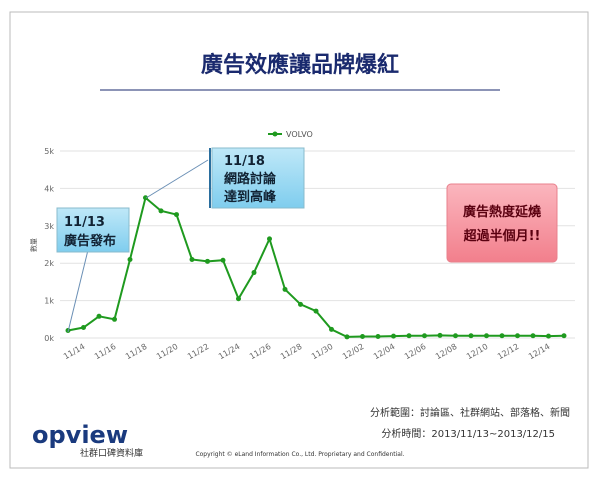 The height and width of the screenshot is (480, 600). Describe the element at coordinates (502, 236) in the screenshot. I see `callout-text: 超過半個月!!` at that location.